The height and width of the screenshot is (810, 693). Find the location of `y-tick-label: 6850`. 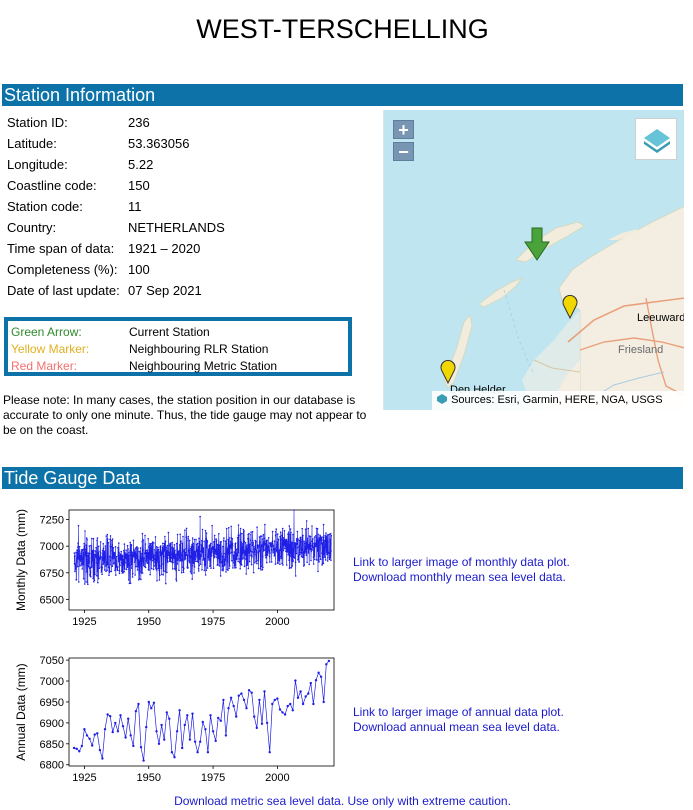

y-tick-label: 6850 is located at coordinates (52, 745).